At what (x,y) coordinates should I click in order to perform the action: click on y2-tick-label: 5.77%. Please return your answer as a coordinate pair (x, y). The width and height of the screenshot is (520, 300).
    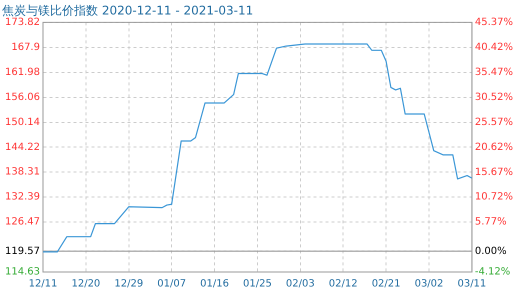
    Looking at the image, I should click on (490, 222).